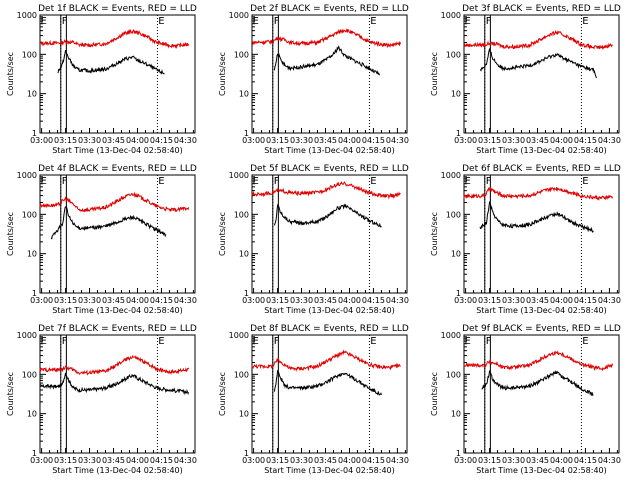 The image size is (640, 484). Describe the element at coordinates (541, 9) in the screenshot. I see `plot-title: Det 3f BLACK = Events, RED = LLD` at that location.